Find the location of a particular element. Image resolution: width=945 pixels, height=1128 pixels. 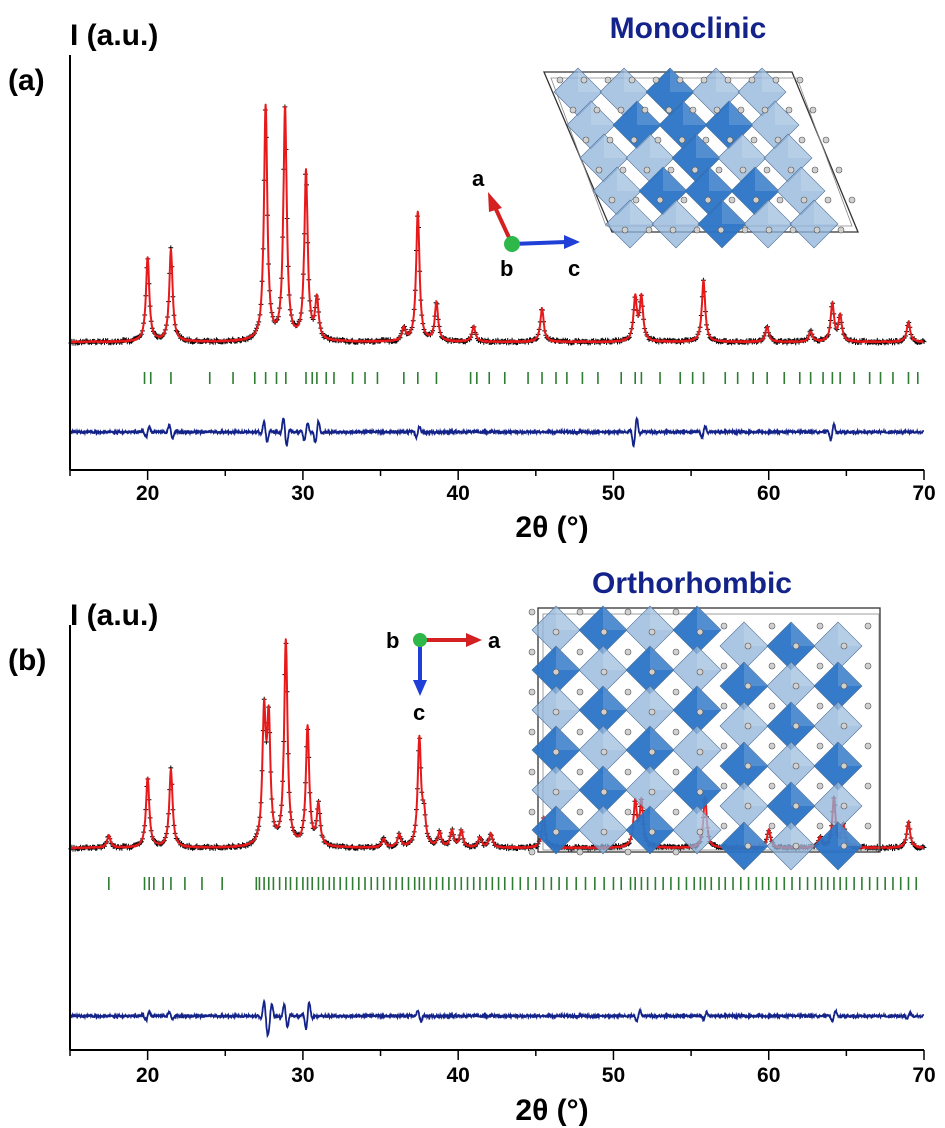

x-axis-label: 2θ (°) is located at coordinates (551, 527).